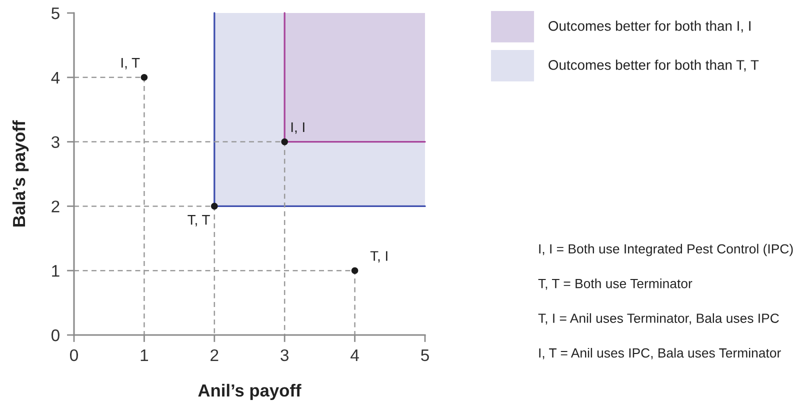 This screenshot has width=809, height=415. I want to click on annotation: I, T, so click(131, 64).